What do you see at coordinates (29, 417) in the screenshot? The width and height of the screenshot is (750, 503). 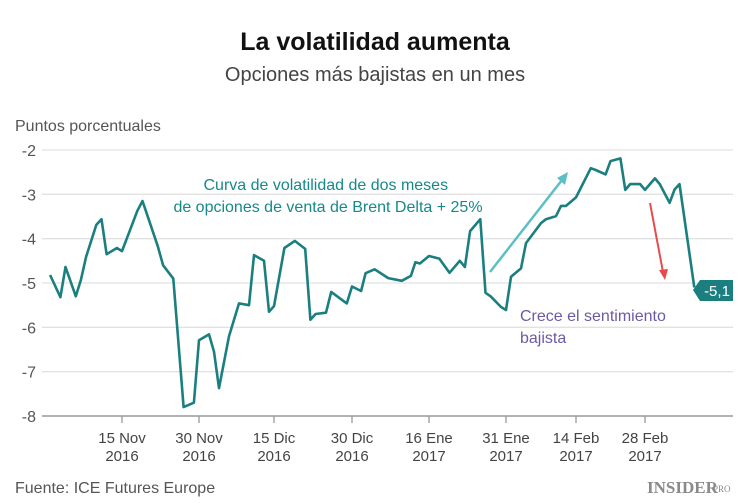 I see `y-tick-label: -8` at bounding box center [29, 417].